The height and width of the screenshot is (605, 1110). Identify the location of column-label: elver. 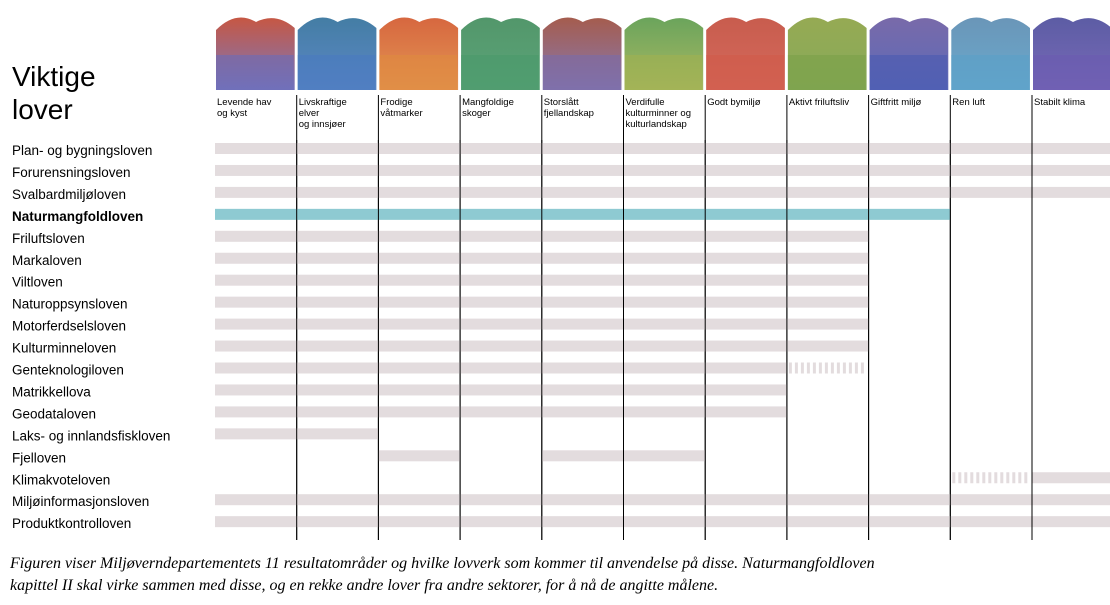
(309, 113).